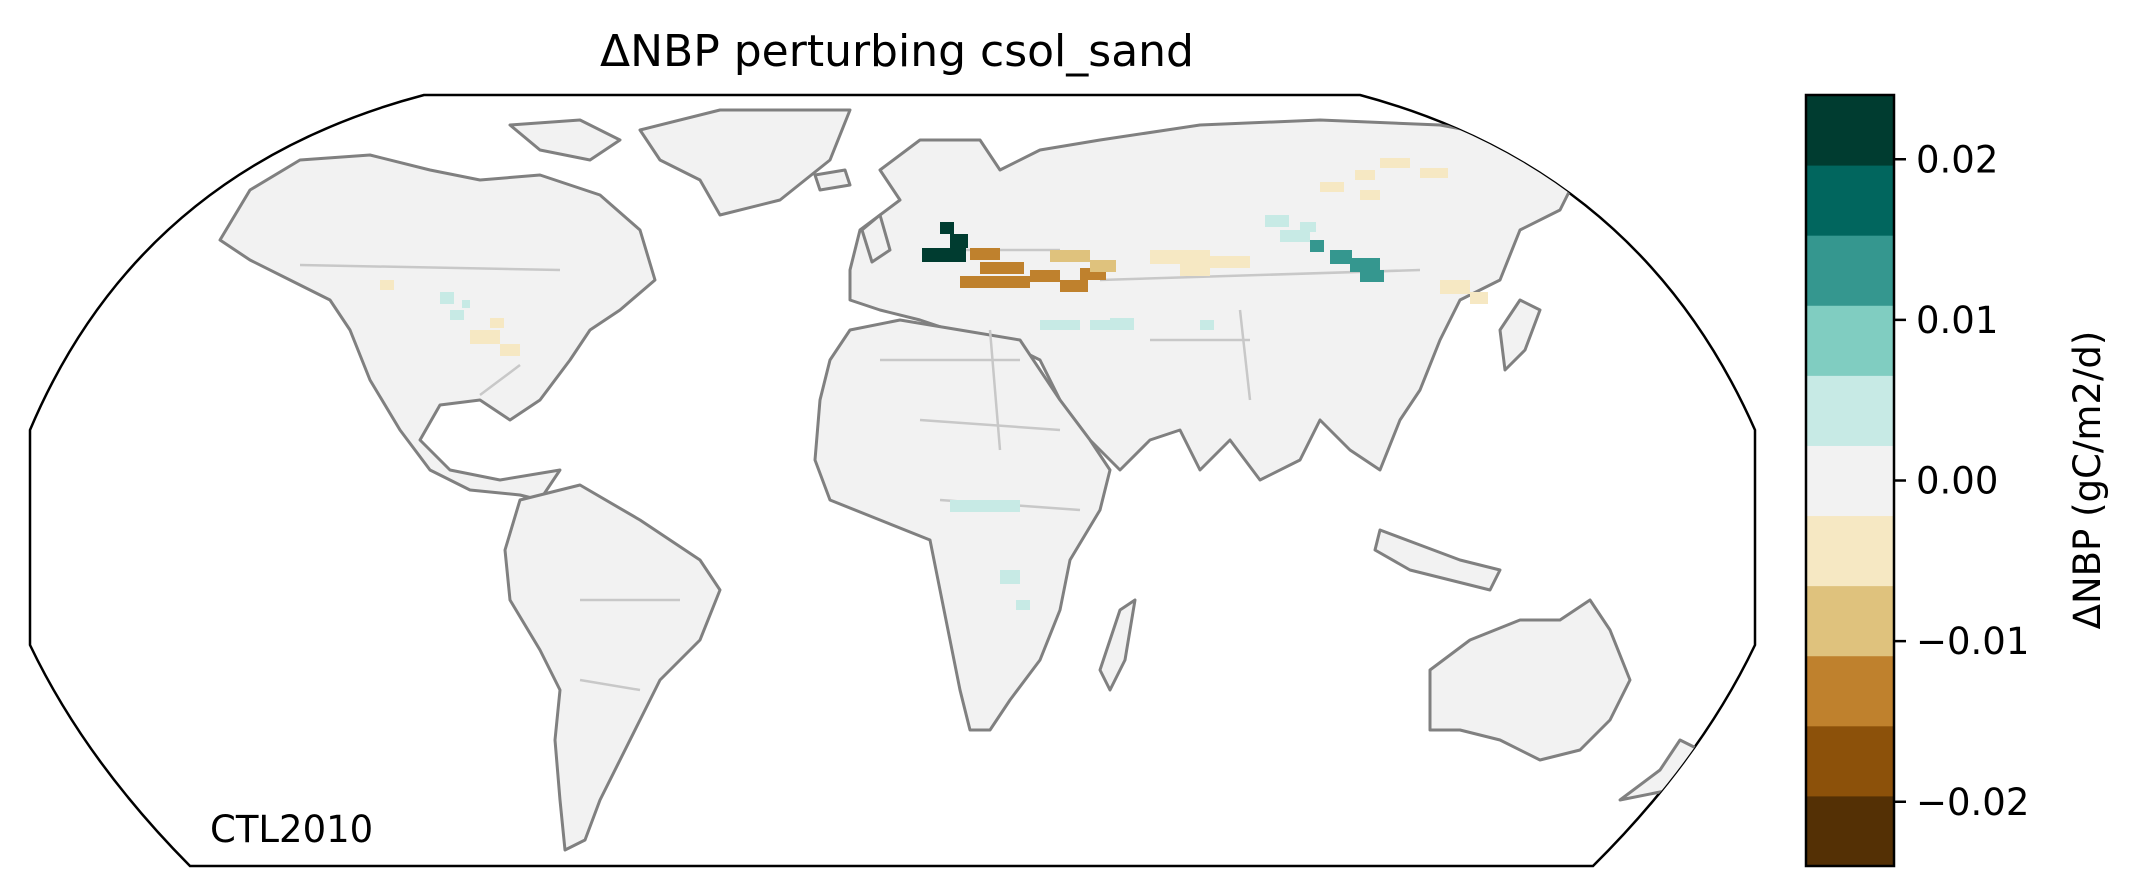 The width and height of the screenshot is (2137, 896). I want to click on map-annotation: CTL2010, so click(291, 829).